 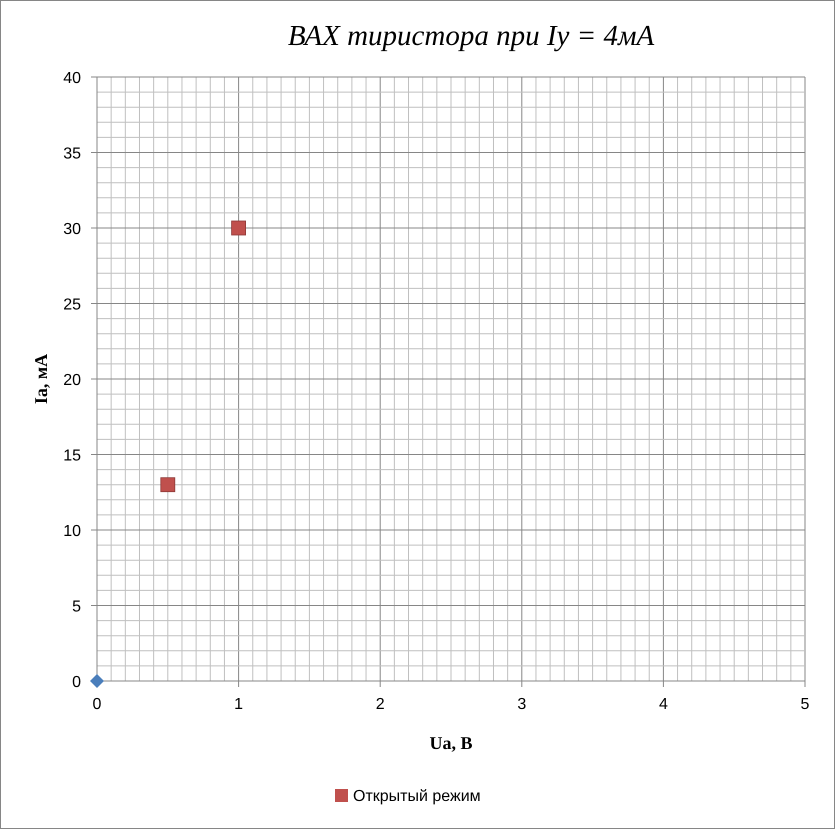 What do you see at coordinates (805, 704) in the screenshot?
I see `x-tick-label: 5` at bounding box center [805, 704].